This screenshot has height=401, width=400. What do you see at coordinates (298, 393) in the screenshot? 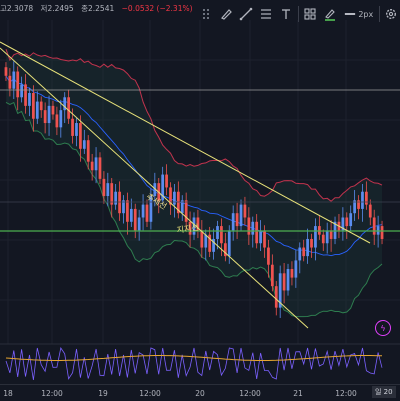
I see `time-axis-tick: 21` at bounding box center [298, 393].